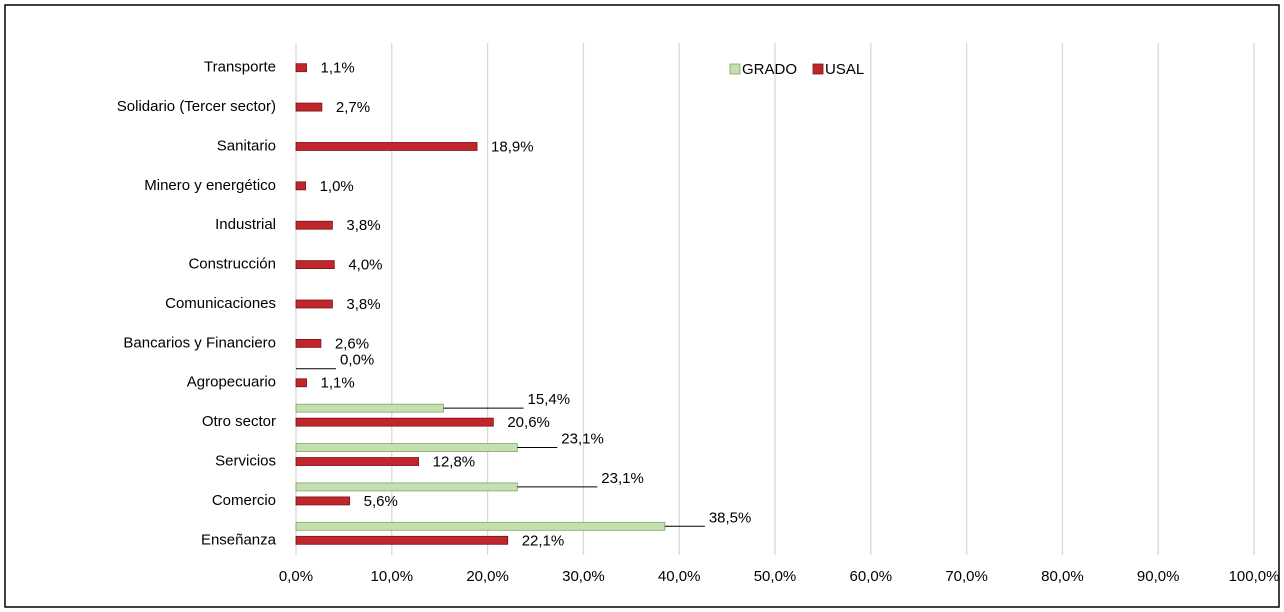 The width and height of the screenshot is (1284, 612). I want to click on x-tick-label: 70,0%, so click(966, 576).